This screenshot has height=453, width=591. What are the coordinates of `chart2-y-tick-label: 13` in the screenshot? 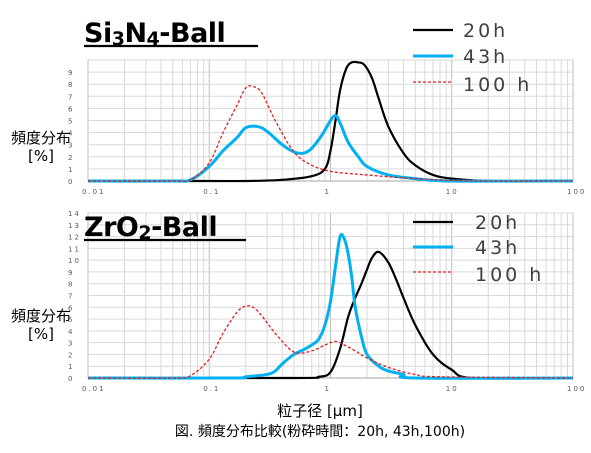 It's located at (74, 226).